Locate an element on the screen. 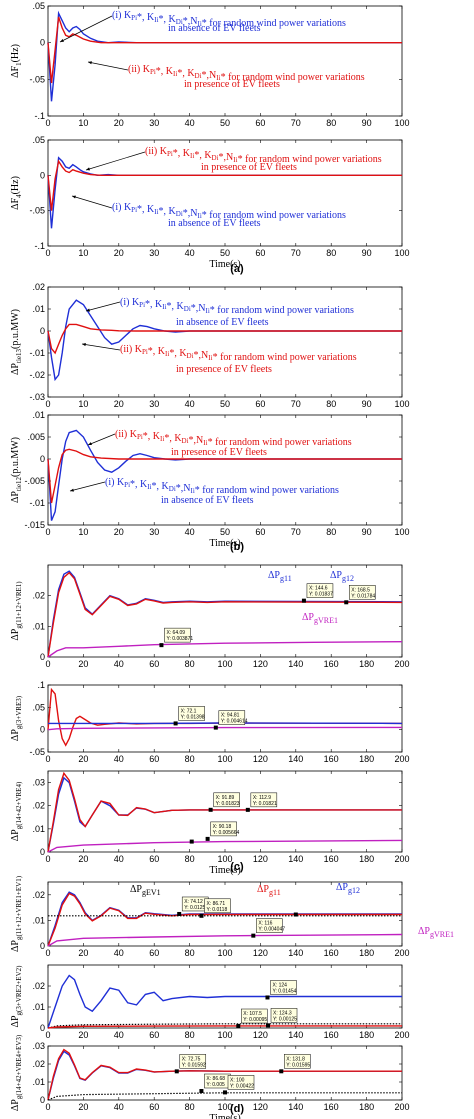 This screenshot has width=474, height=1119. ytick-label-c1-2: .02 is located at coordinates (38, 596).